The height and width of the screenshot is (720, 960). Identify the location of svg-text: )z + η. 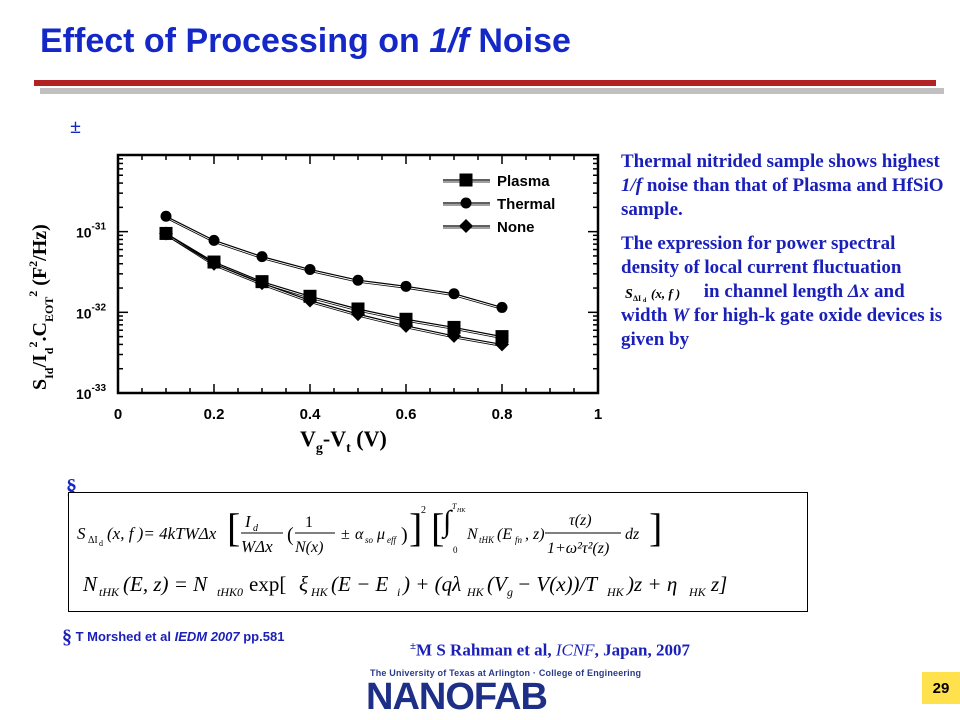
(651, 584).